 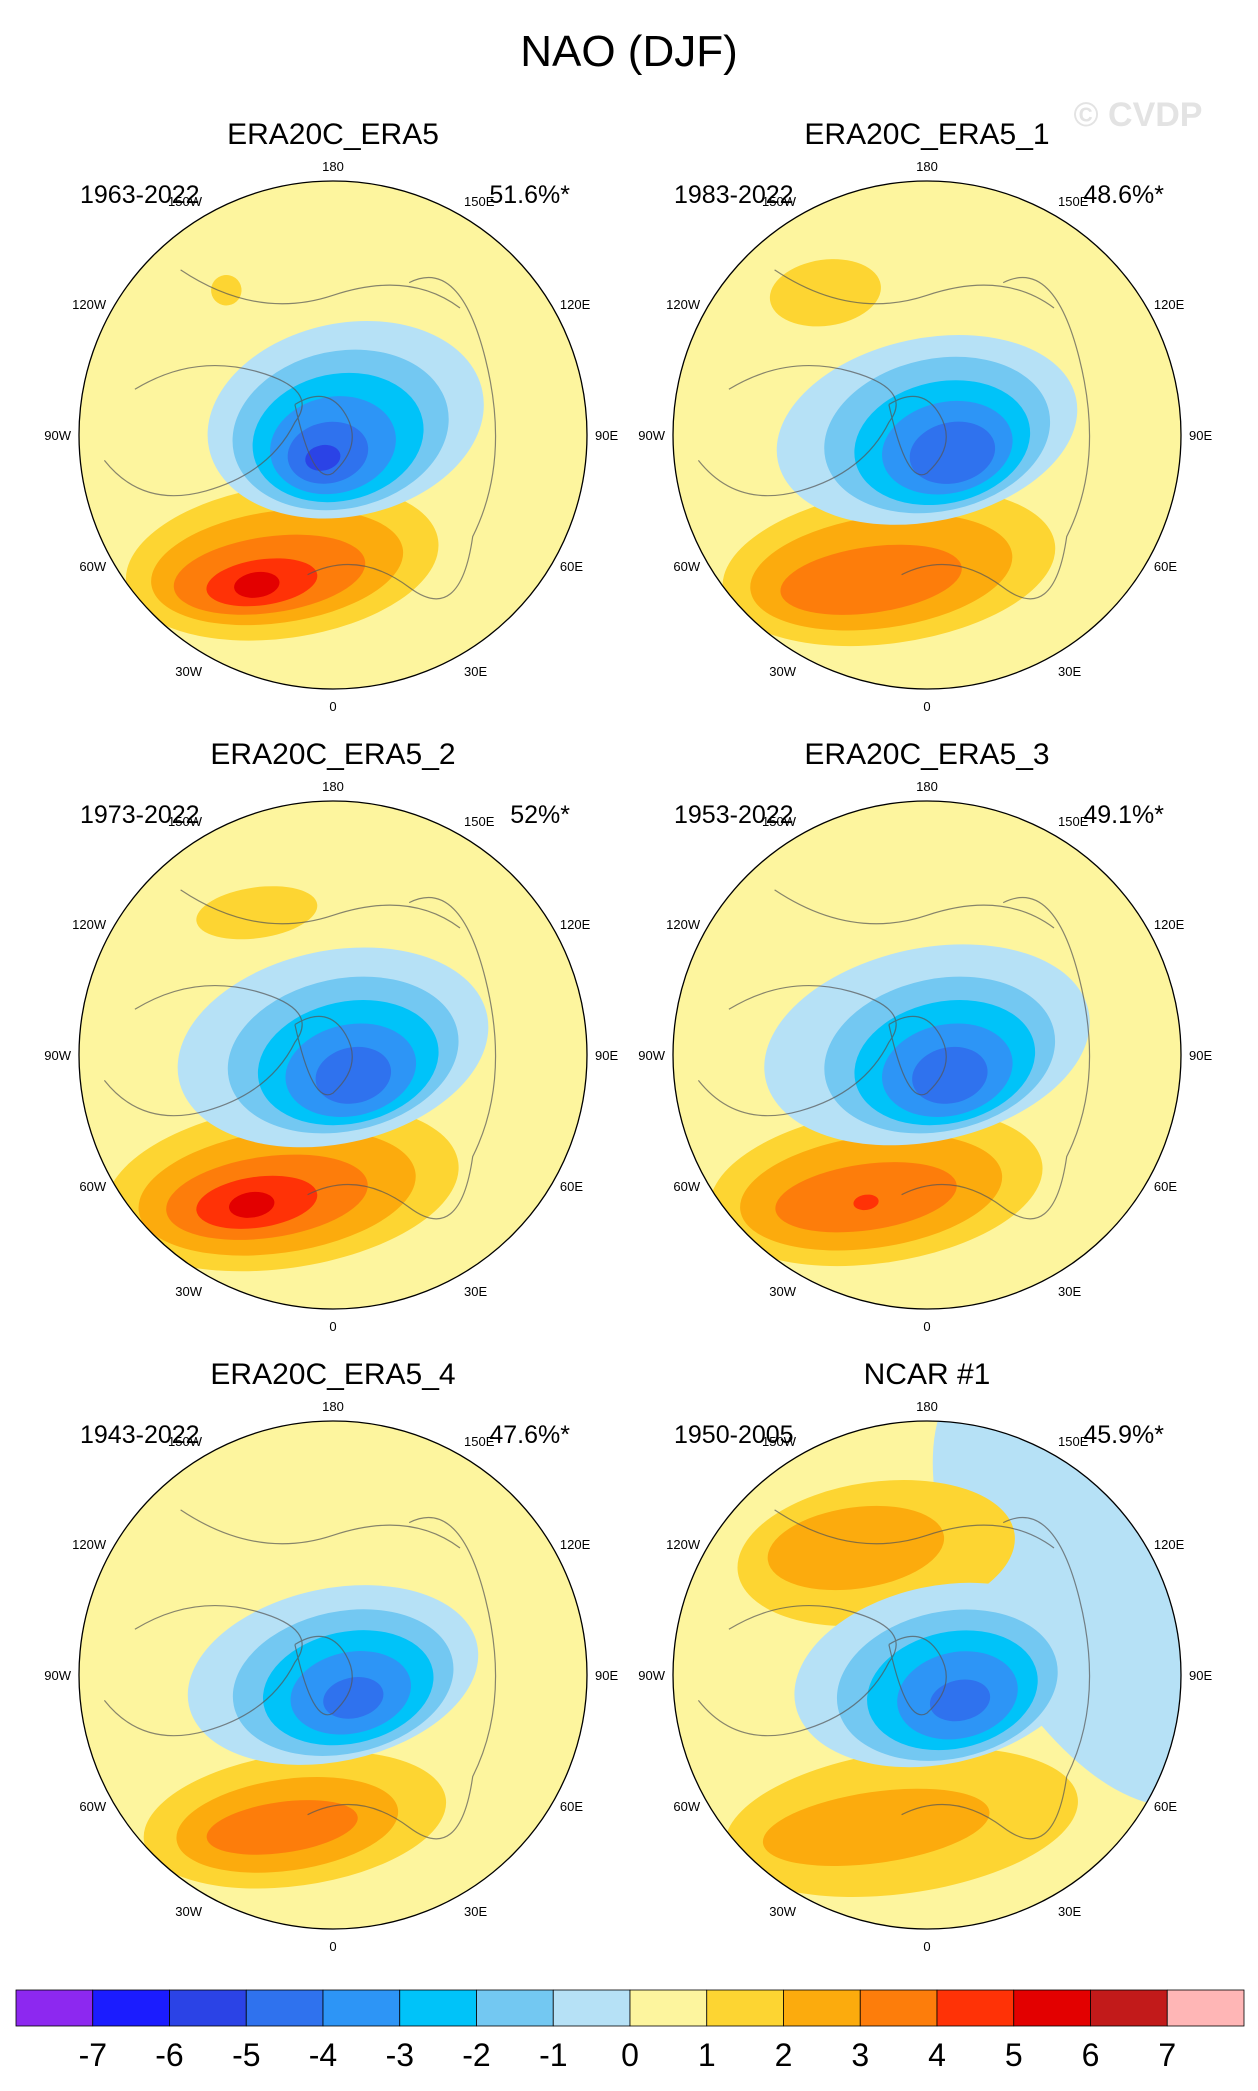 I want to click on field, so click(x=333, y=435).